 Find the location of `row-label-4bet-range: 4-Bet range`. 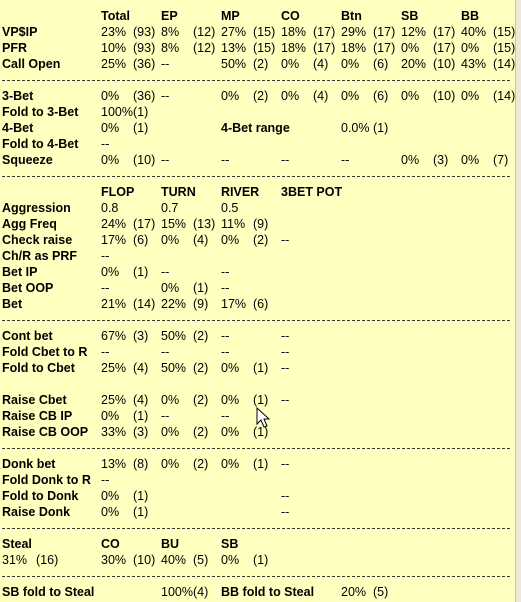

row-label-4bet-range: 4-Bet range is located at coordinates (255, 128).